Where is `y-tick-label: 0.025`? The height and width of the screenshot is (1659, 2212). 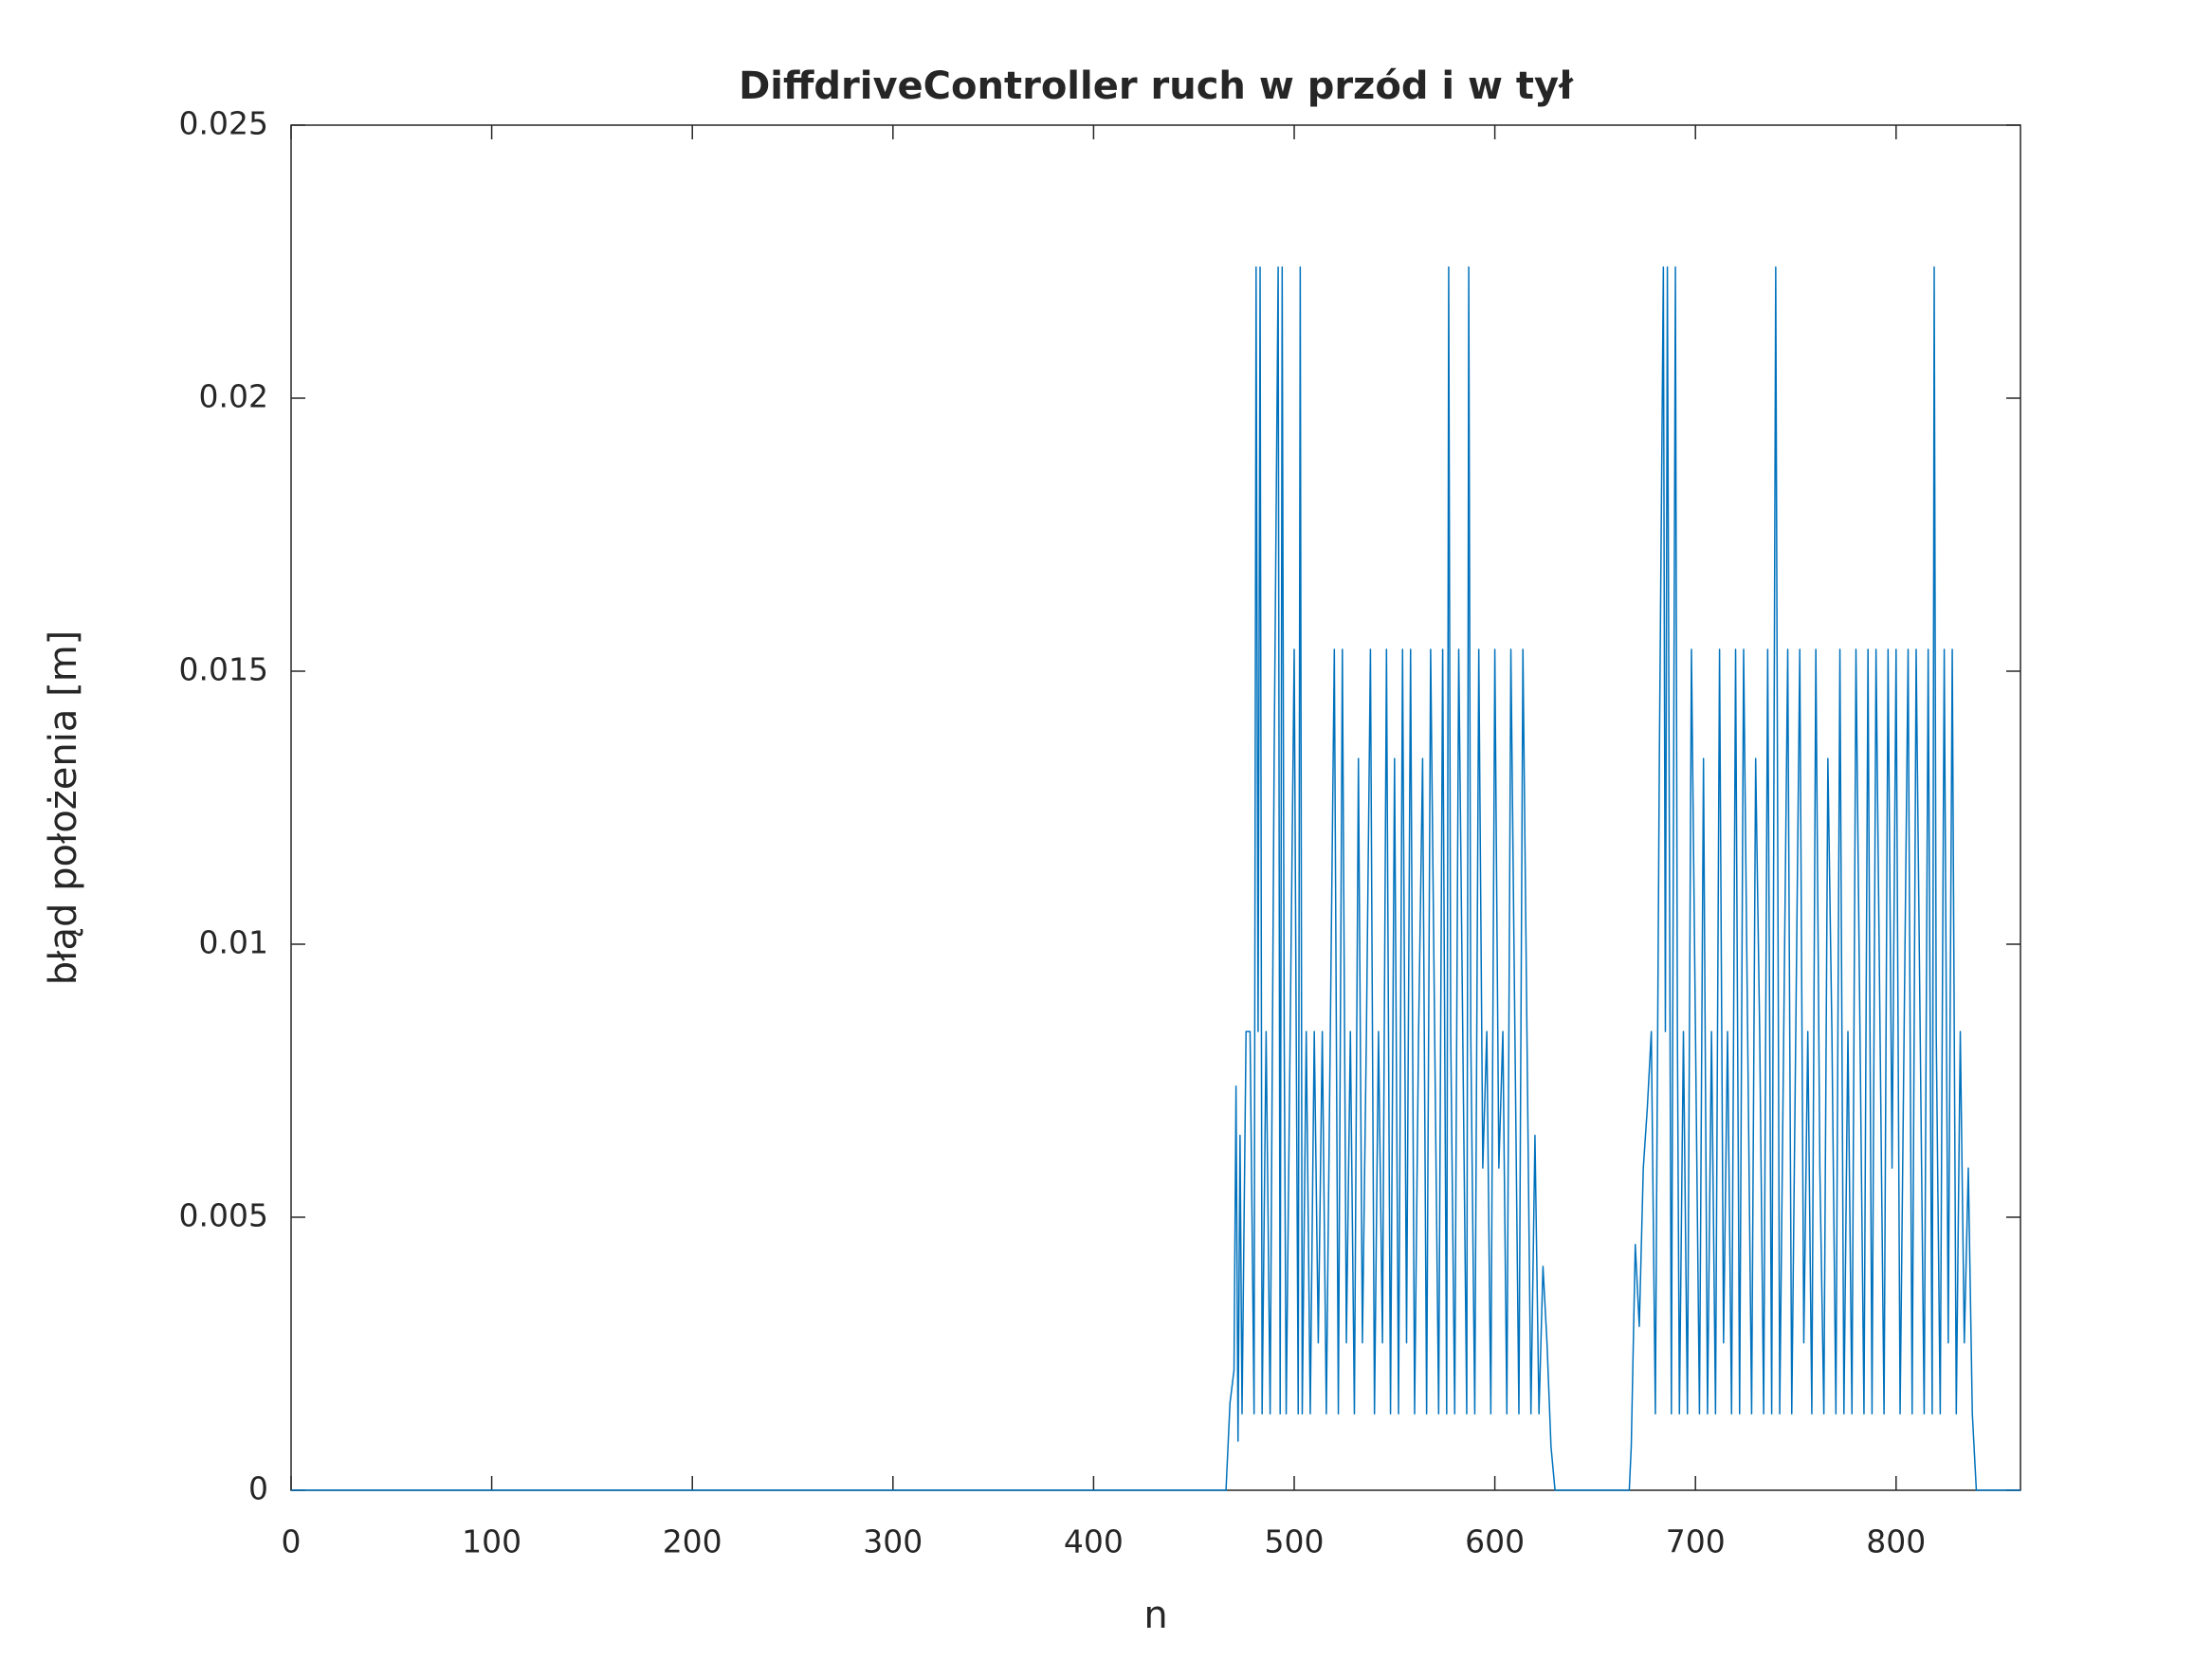 y-tick-label: 0.025 is located at coordinates (223, 123).